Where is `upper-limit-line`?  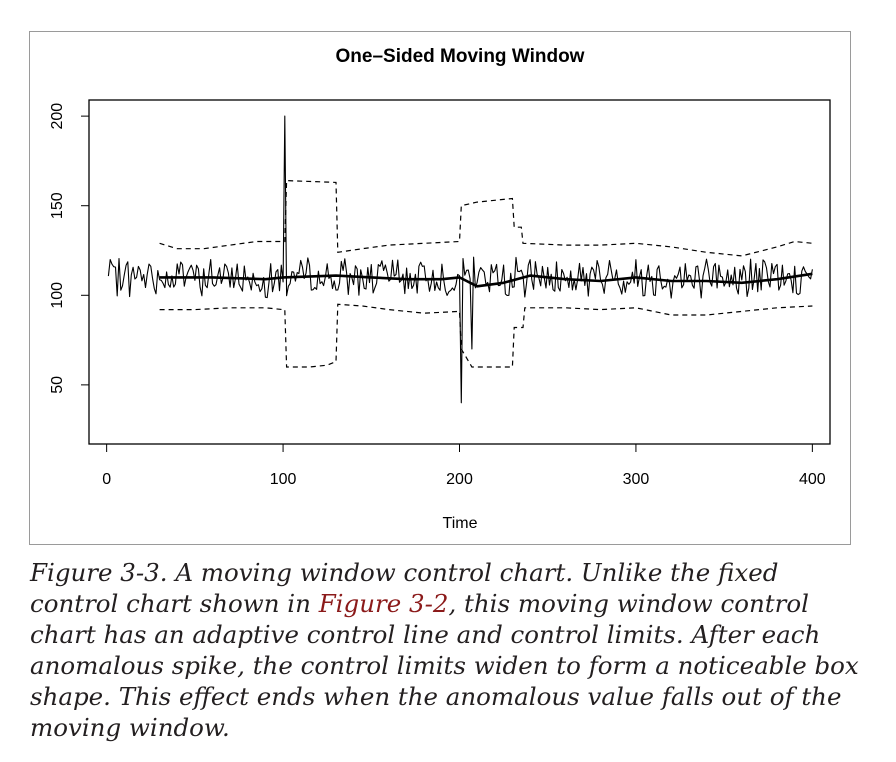
upper-limit-line is located at coordinates (486, 218).